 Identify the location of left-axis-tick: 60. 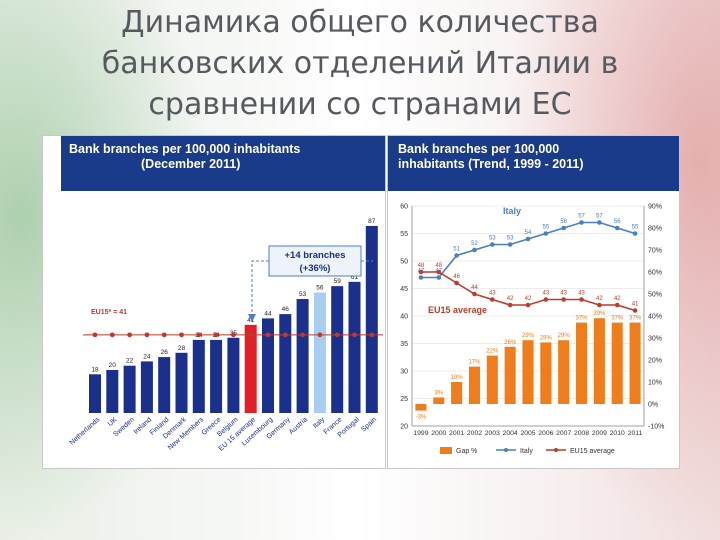
(404, 207).